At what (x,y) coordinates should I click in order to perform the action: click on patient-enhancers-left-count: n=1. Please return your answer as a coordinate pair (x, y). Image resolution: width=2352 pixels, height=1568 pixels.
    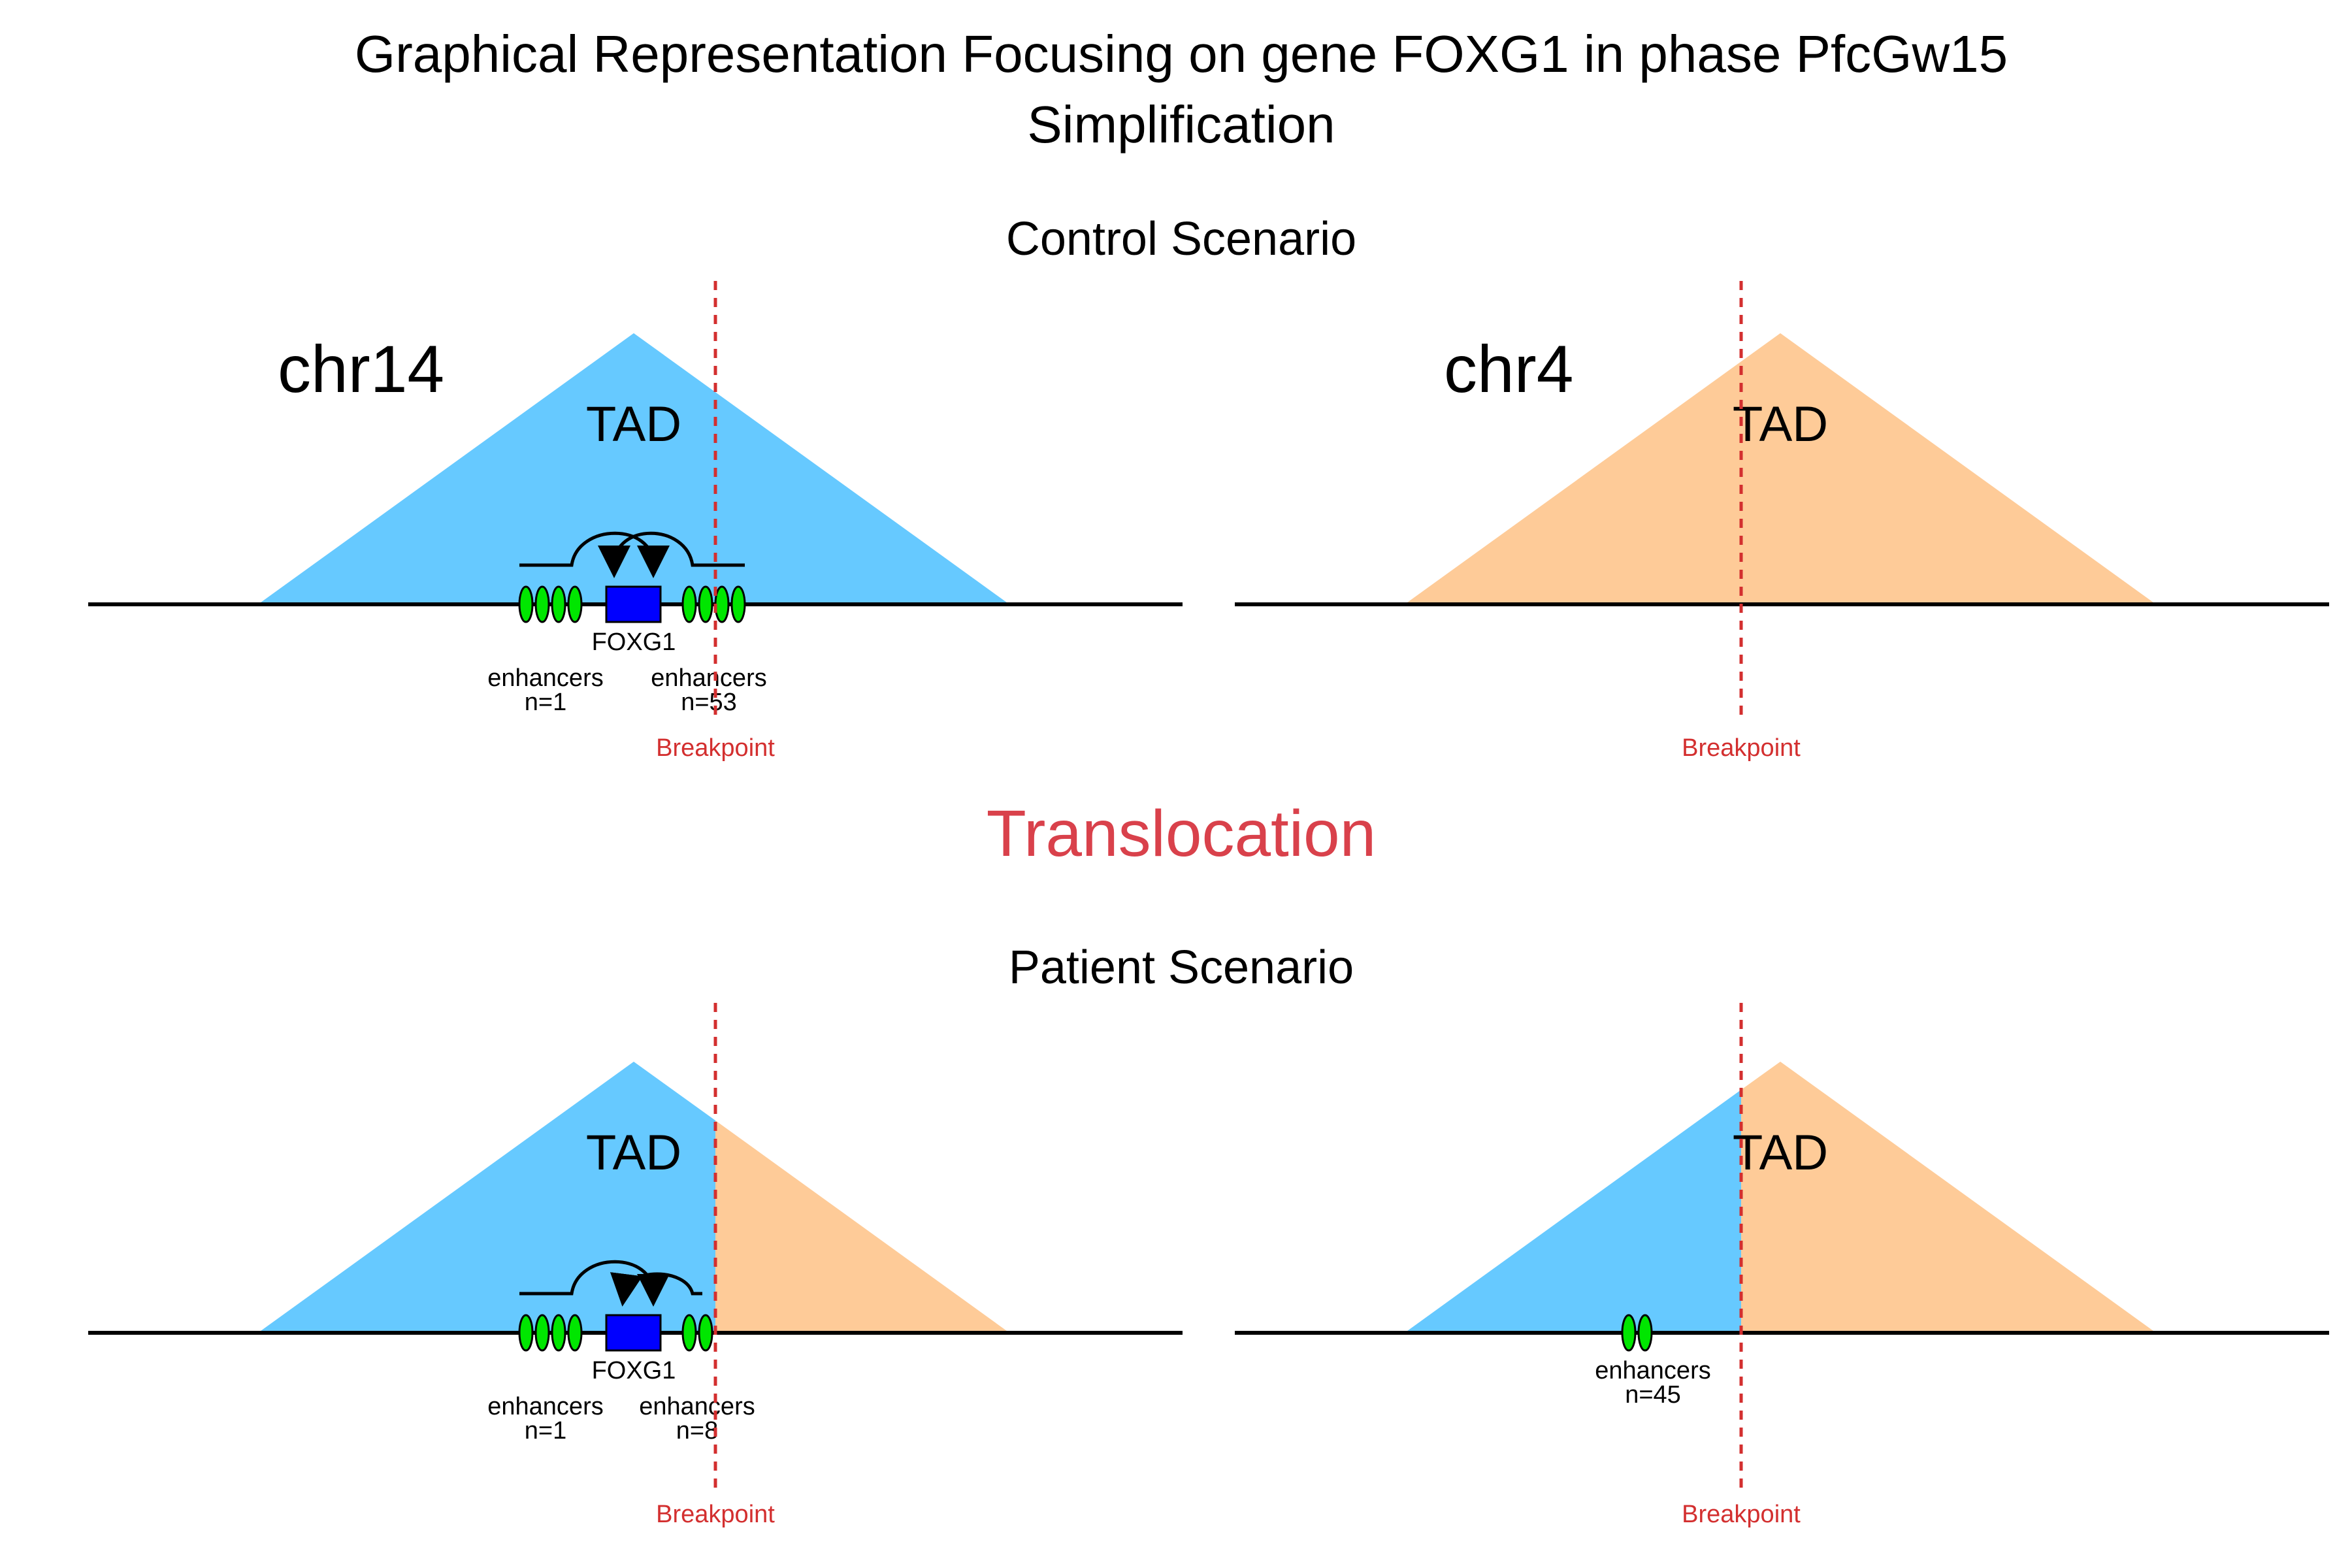
    Looking at the image, I should click on (545, 1431).